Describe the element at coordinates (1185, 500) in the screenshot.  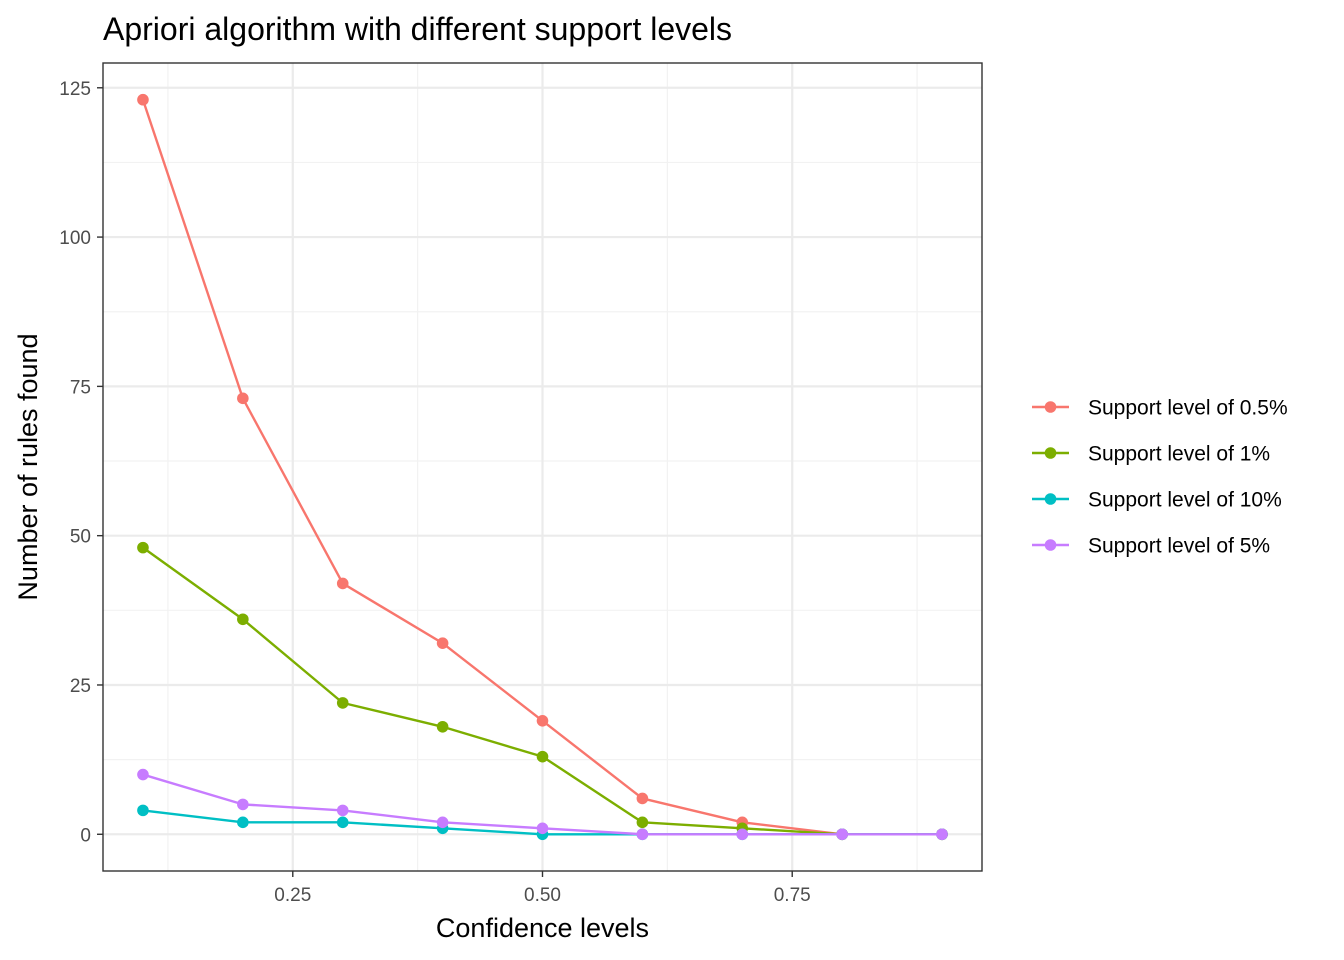
I see `legend-label-2: Support level of 10%` at that location.